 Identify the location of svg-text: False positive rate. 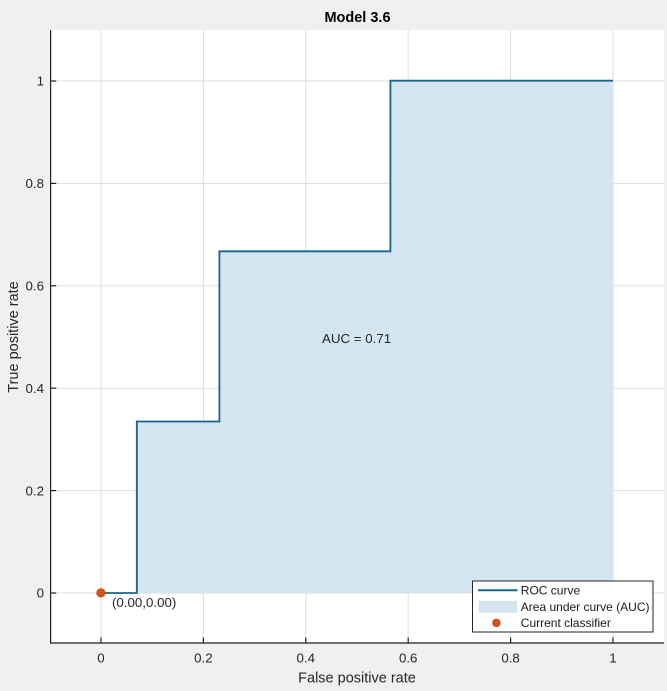
(357, 679).